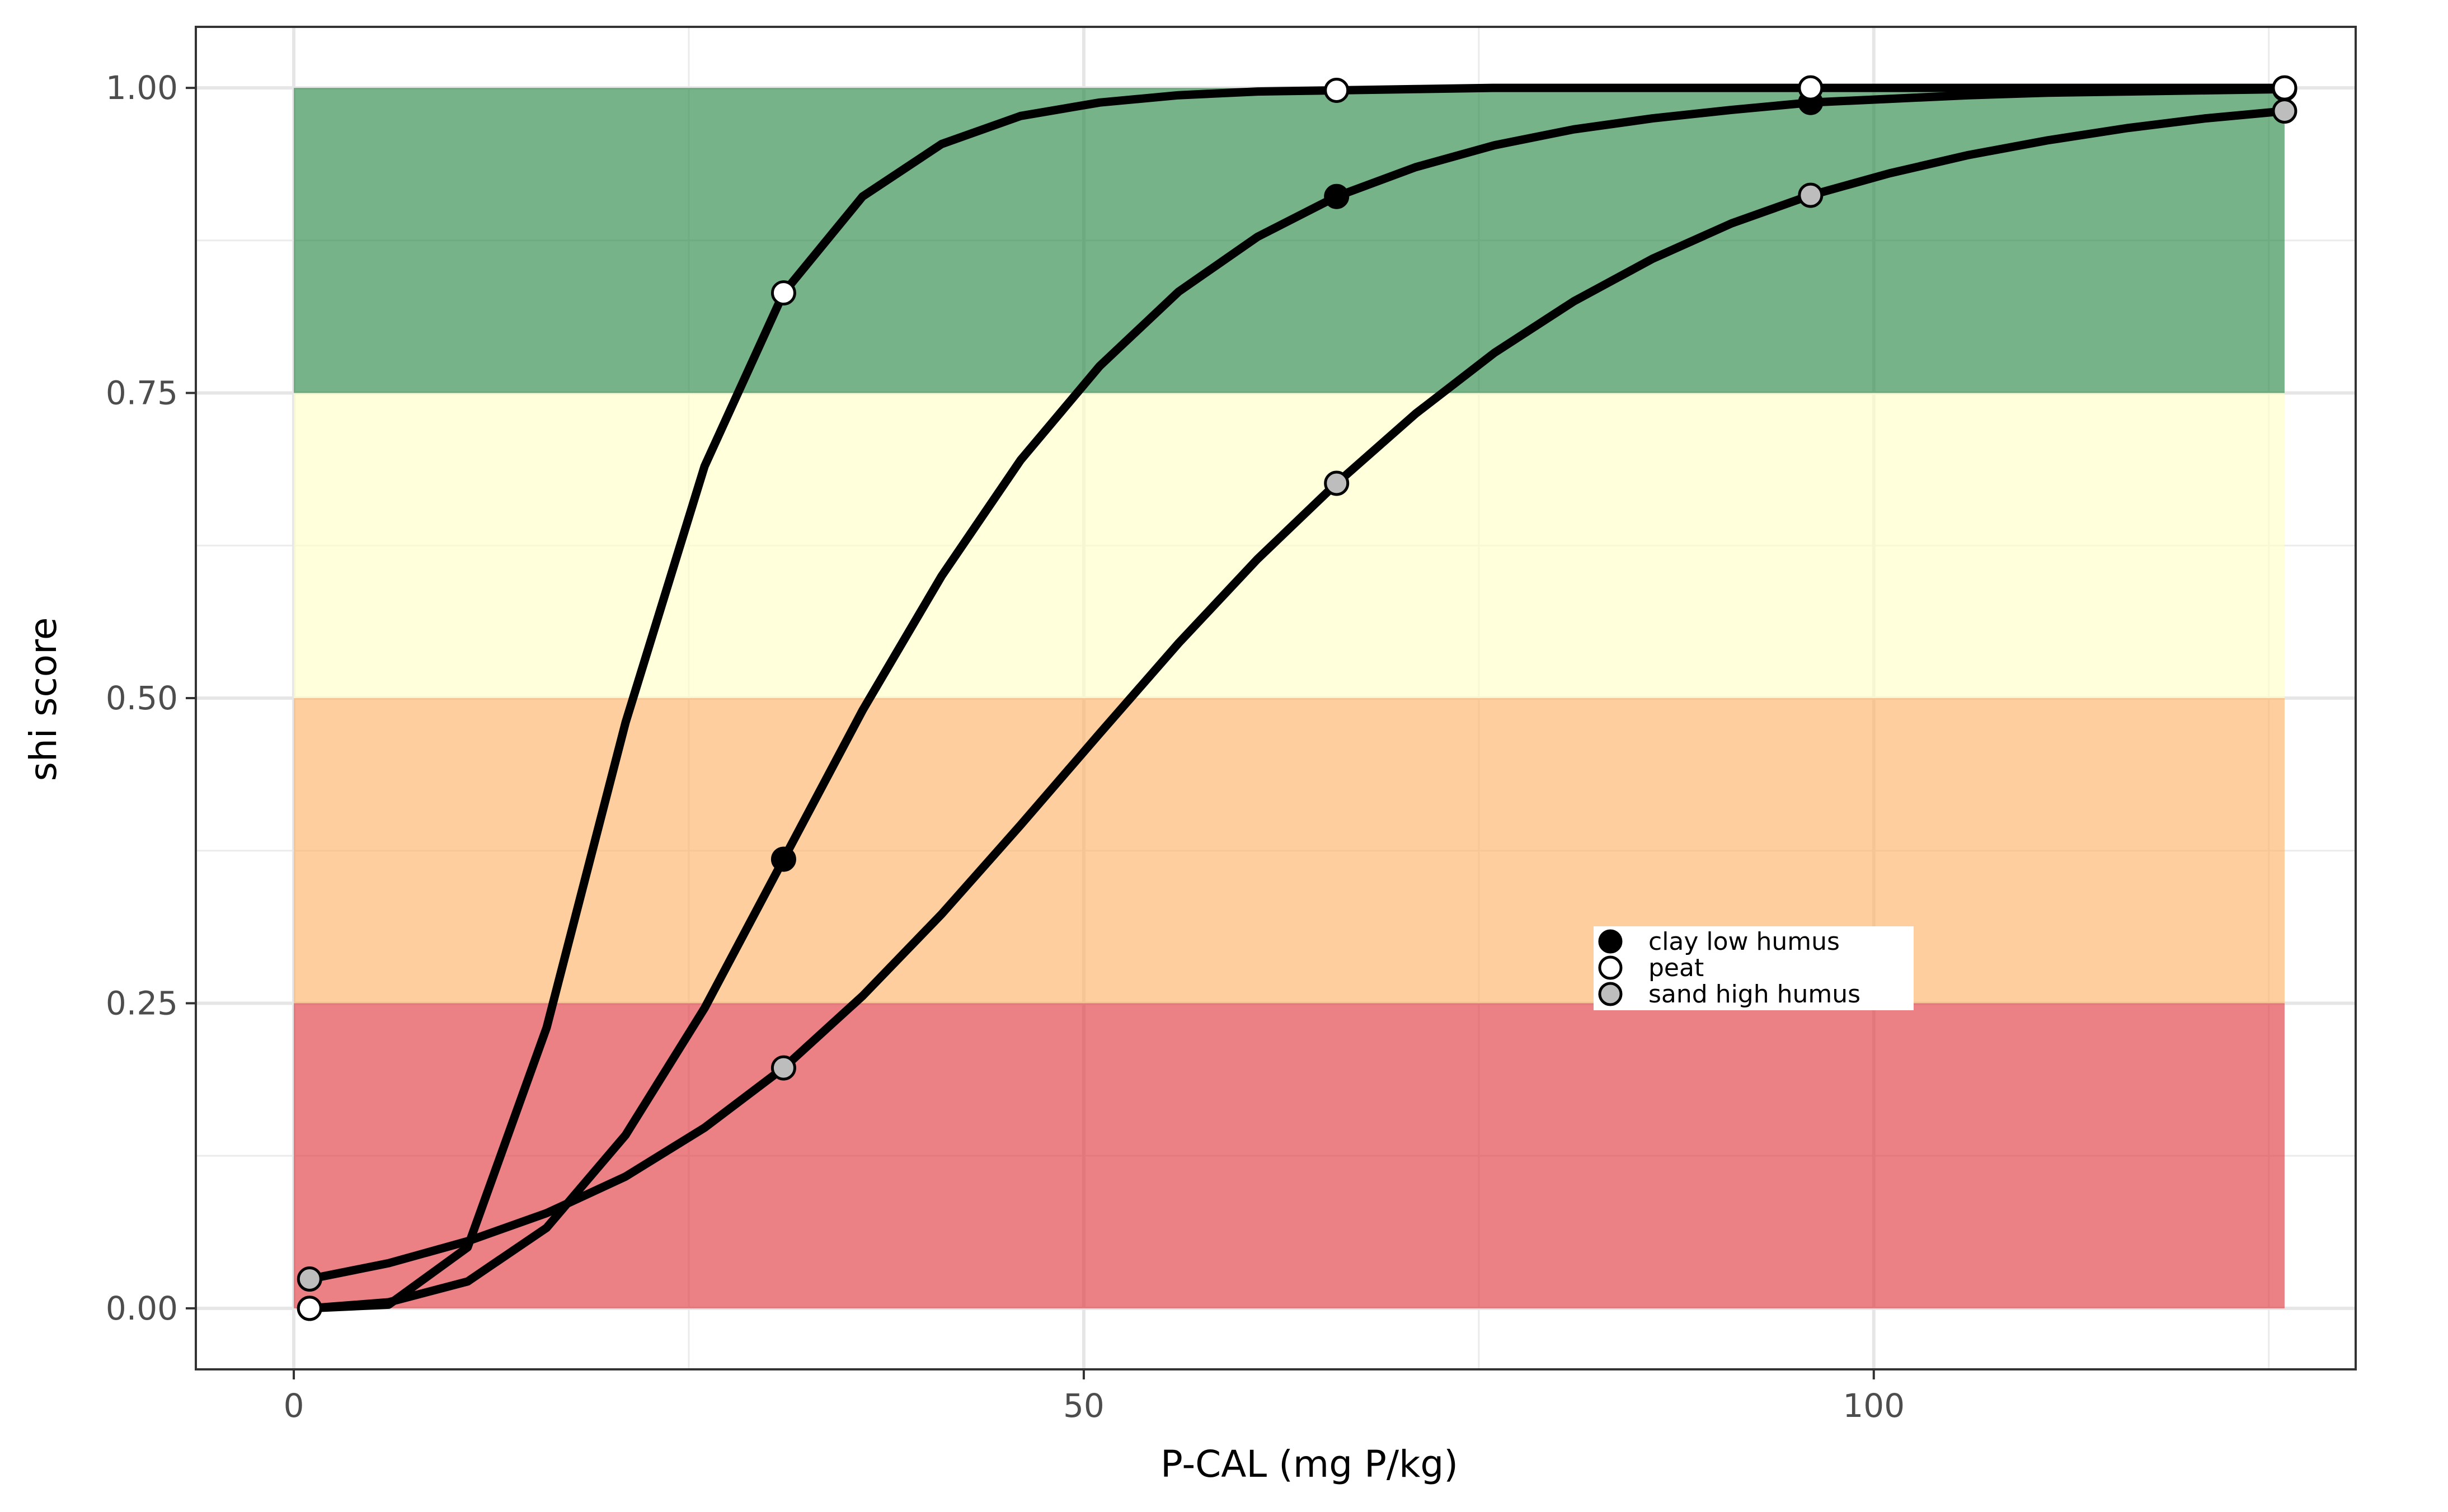 This screenshot has width=2448, height=1512. I want to click on y-tick-label: 0.75, so click(142, 393).